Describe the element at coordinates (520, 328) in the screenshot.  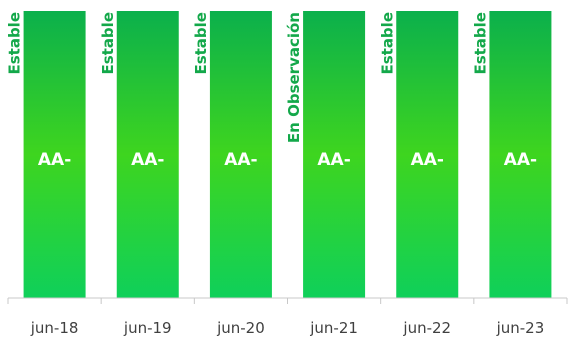
I see `x-tick-label: jun-23` at that location.